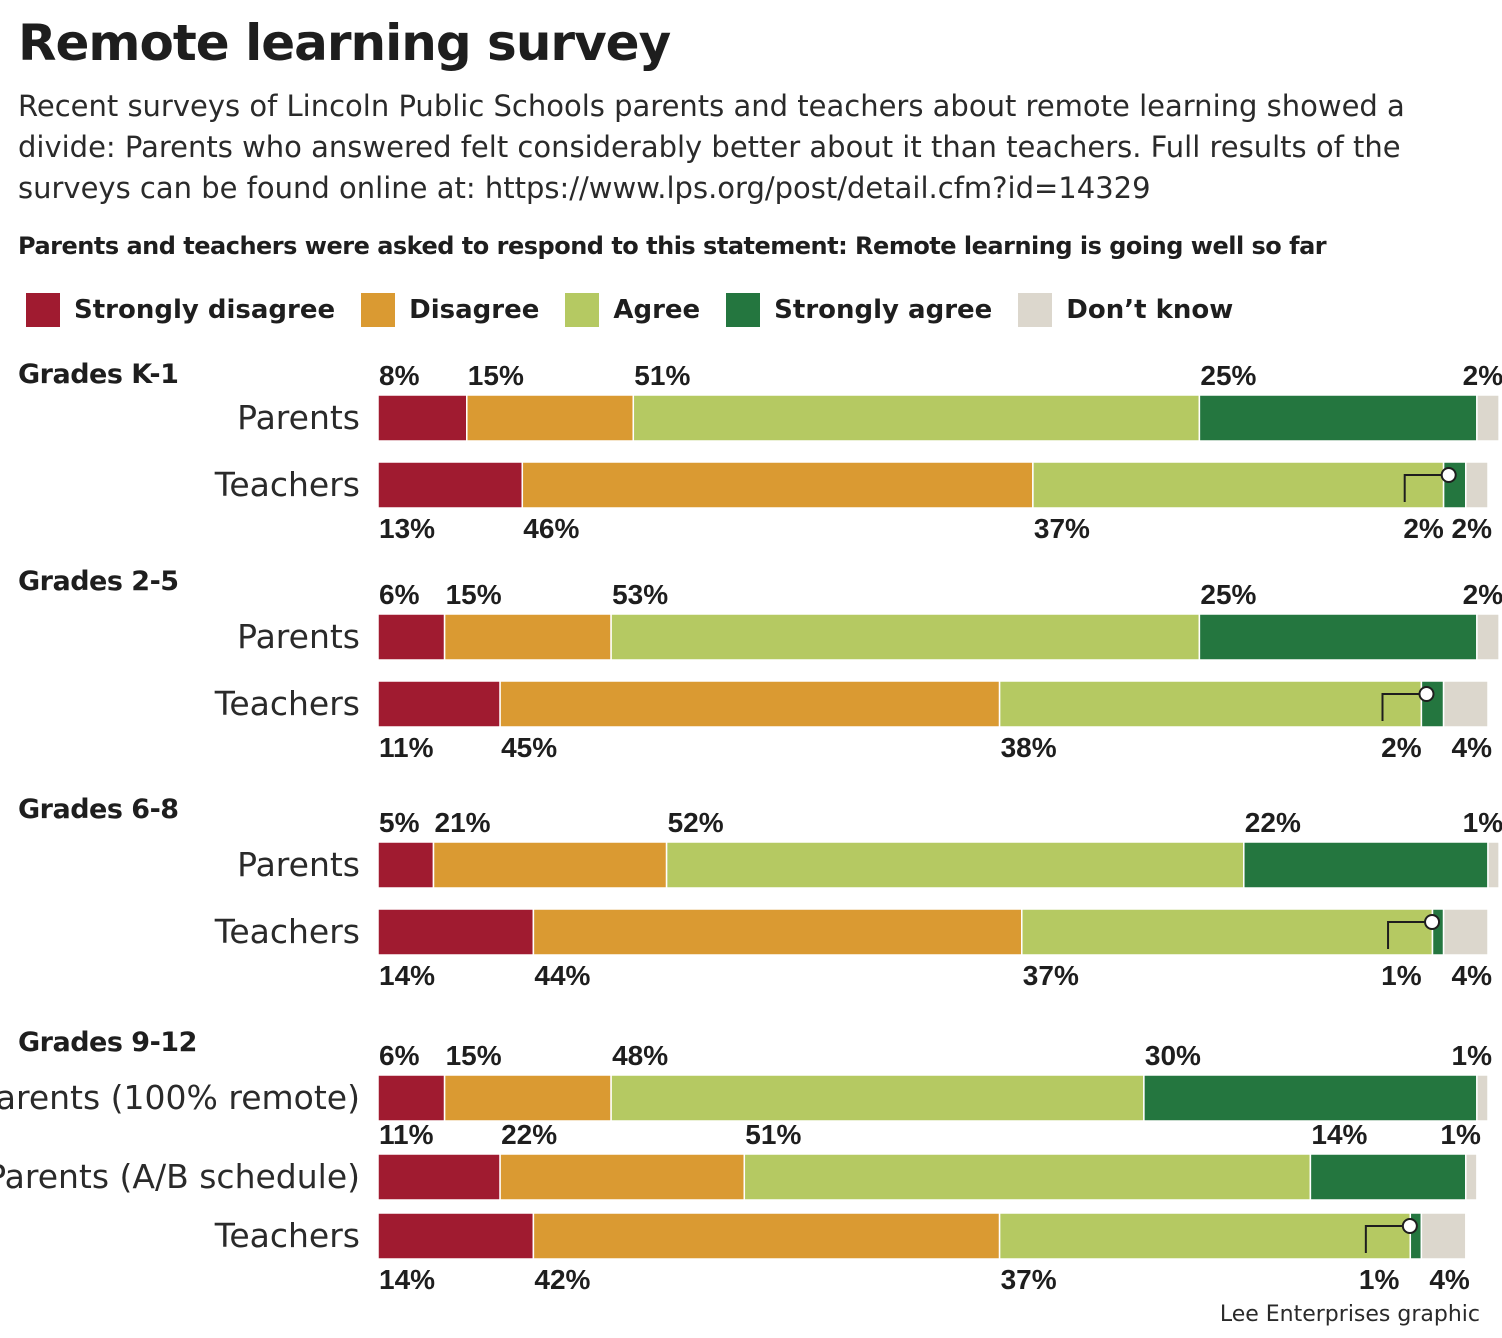 This screenshot has width=1502, height=1338. What do you see at coordinates (551, 528) in the screenshot?
I see `value-label-0-1-disagree: 46%` at bounding box center [551, 528].